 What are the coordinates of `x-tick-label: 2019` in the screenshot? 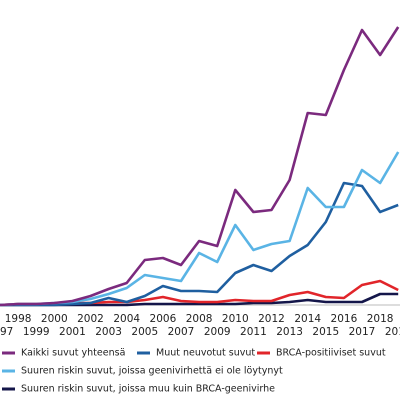 It's located at (392, 332).